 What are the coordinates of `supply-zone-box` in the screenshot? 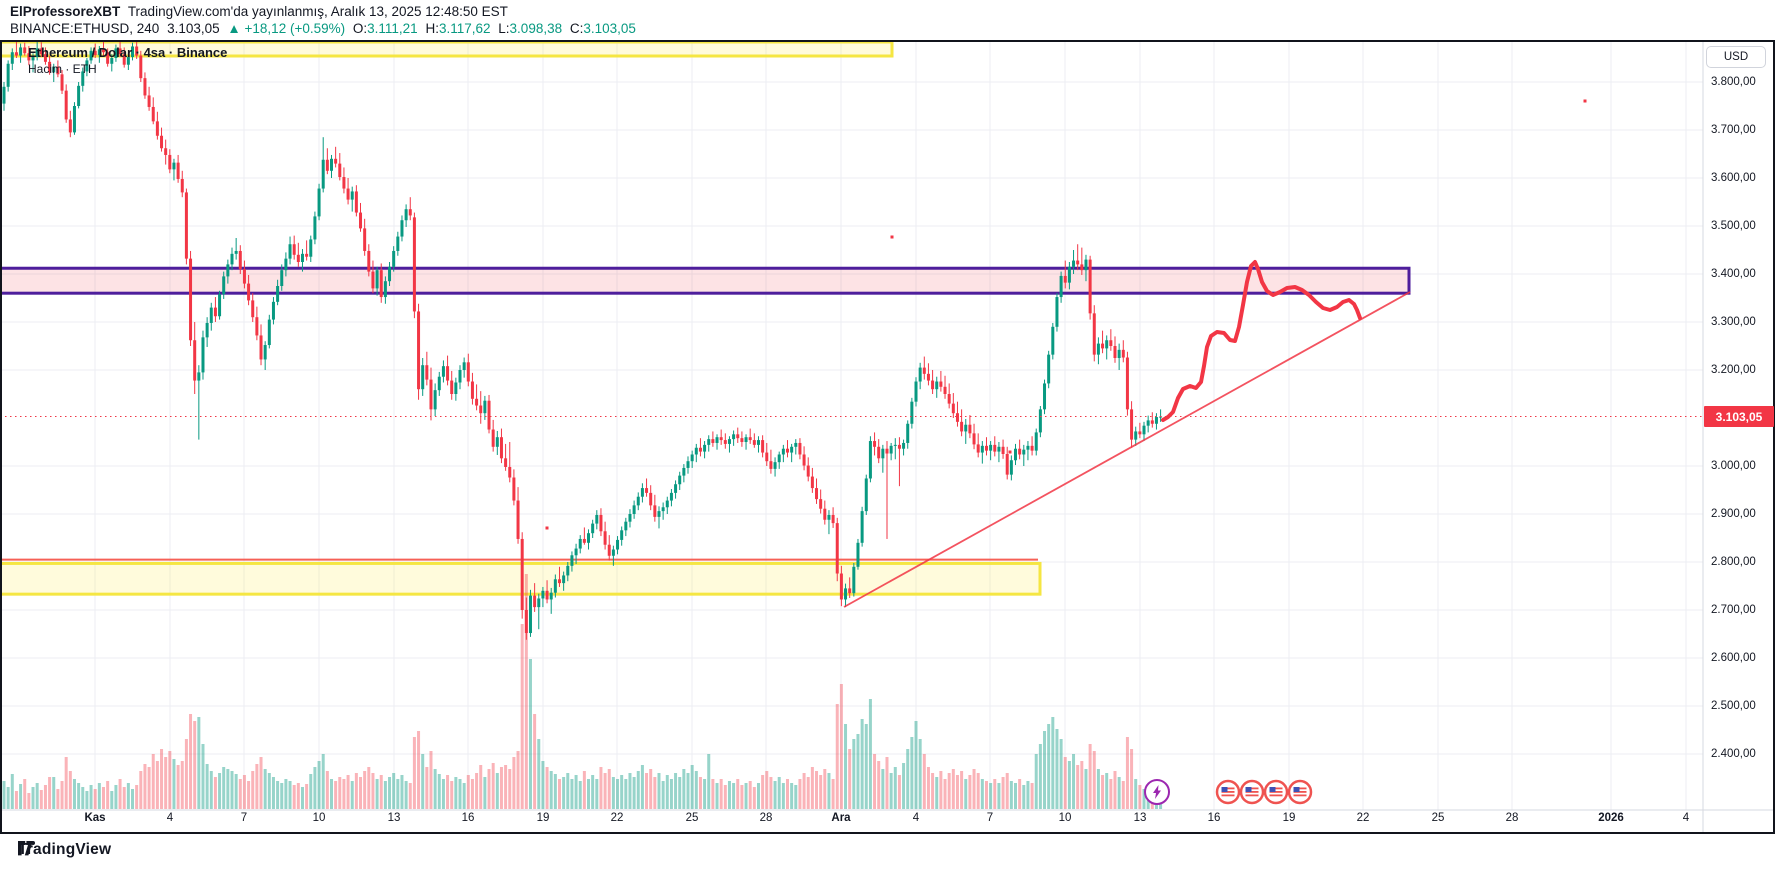 It's located at (705, 280).